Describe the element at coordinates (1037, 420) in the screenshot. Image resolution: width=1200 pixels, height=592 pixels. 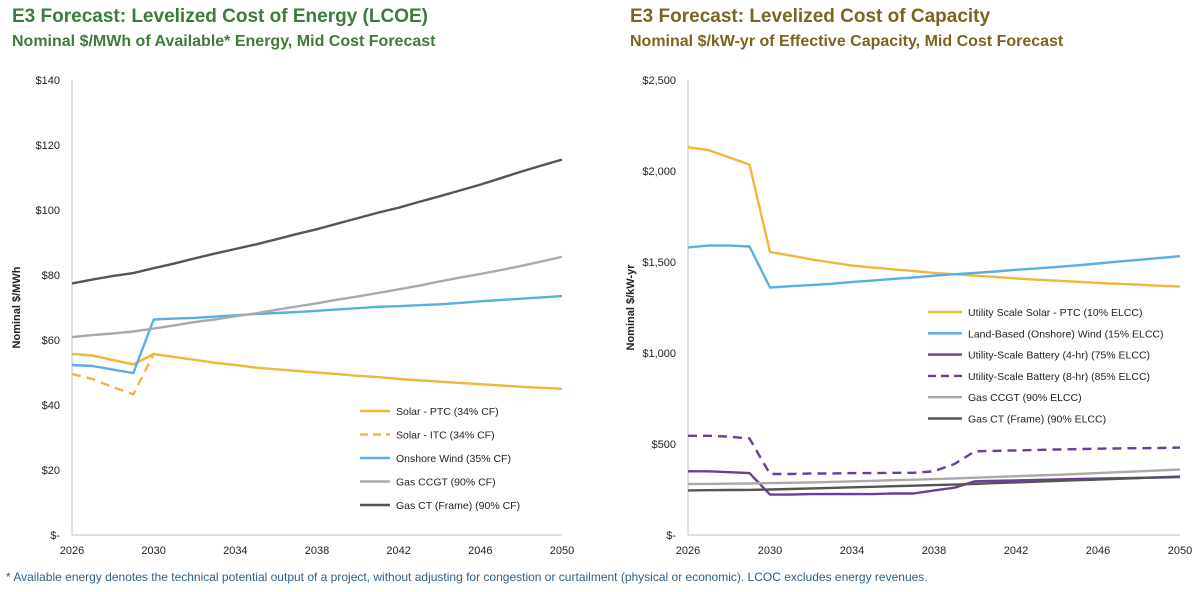
I see `lcoc-legend-label: Gas CT (Frame) (90% ELCC)` at that location.